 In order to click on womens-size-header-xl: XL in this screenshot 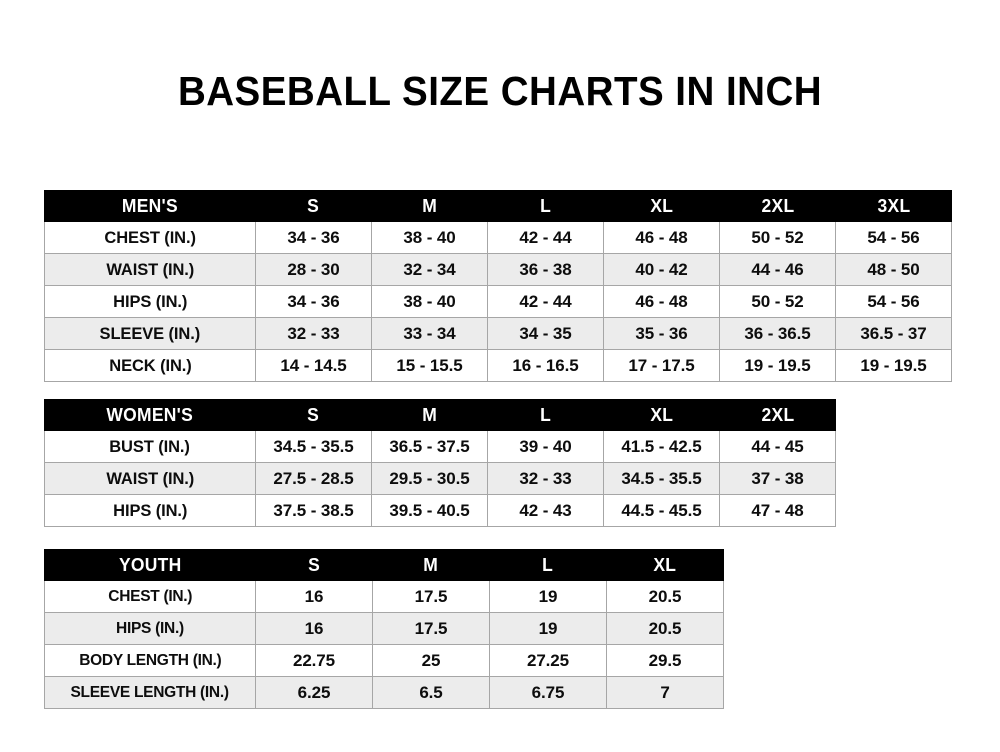, I will do `click(661, 415)`.